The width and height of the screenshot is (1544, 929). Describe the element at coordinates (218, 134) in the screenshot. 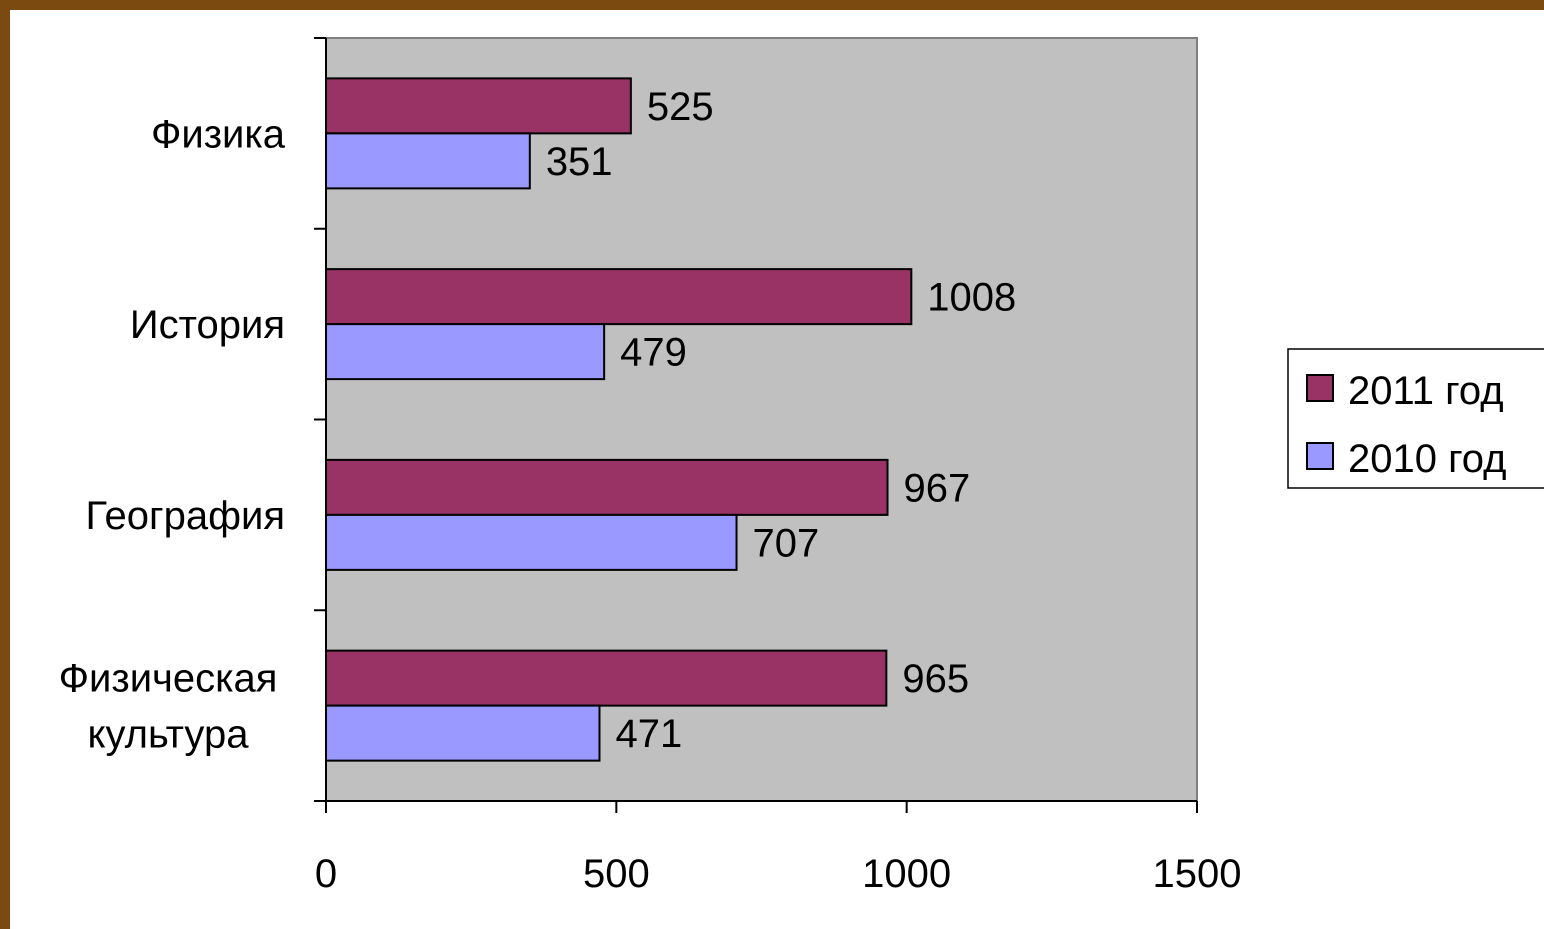

I see `category-label: Физика` at that location.